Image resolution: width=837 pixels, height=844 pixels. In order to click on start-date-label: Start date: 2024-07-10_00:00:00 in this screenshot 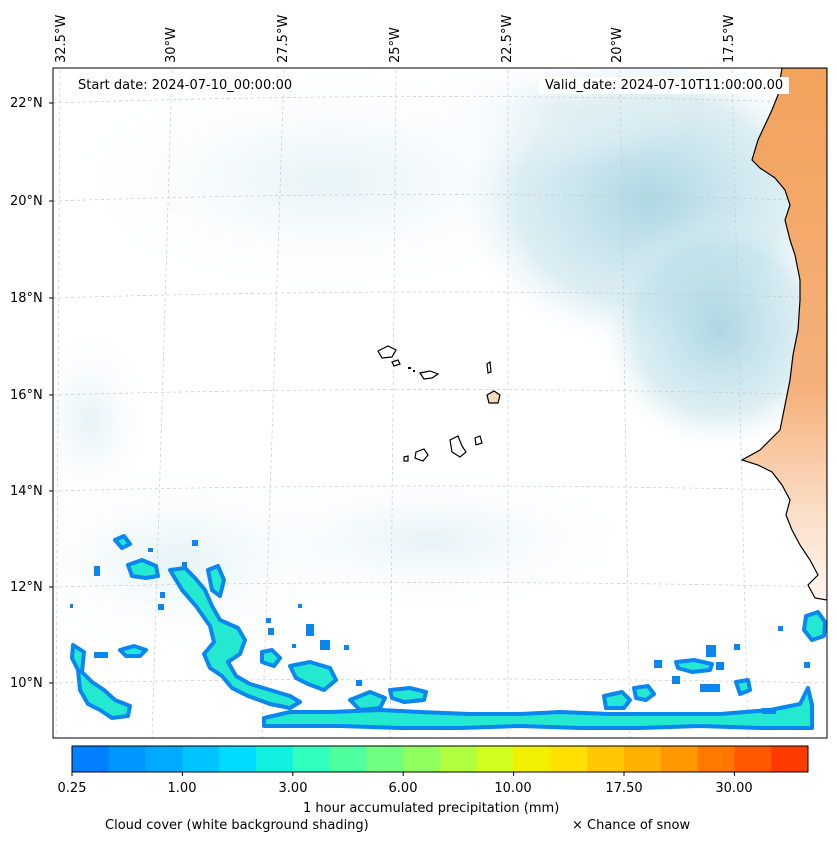, I will do `click(185, 85)`.